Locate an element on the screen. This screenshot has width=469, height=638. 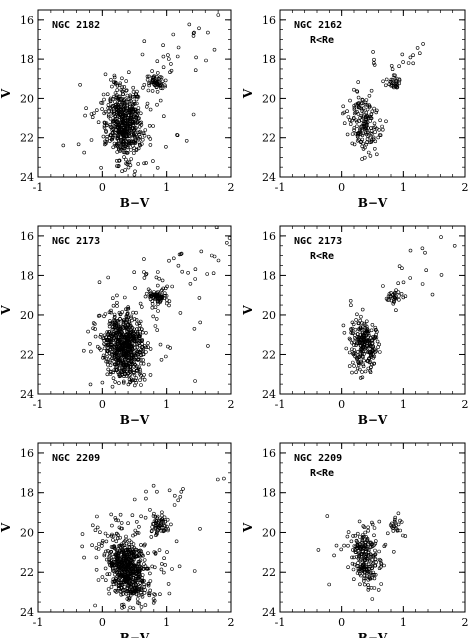
panel-title: NGC 2173 is located at coordinates (318, 241).